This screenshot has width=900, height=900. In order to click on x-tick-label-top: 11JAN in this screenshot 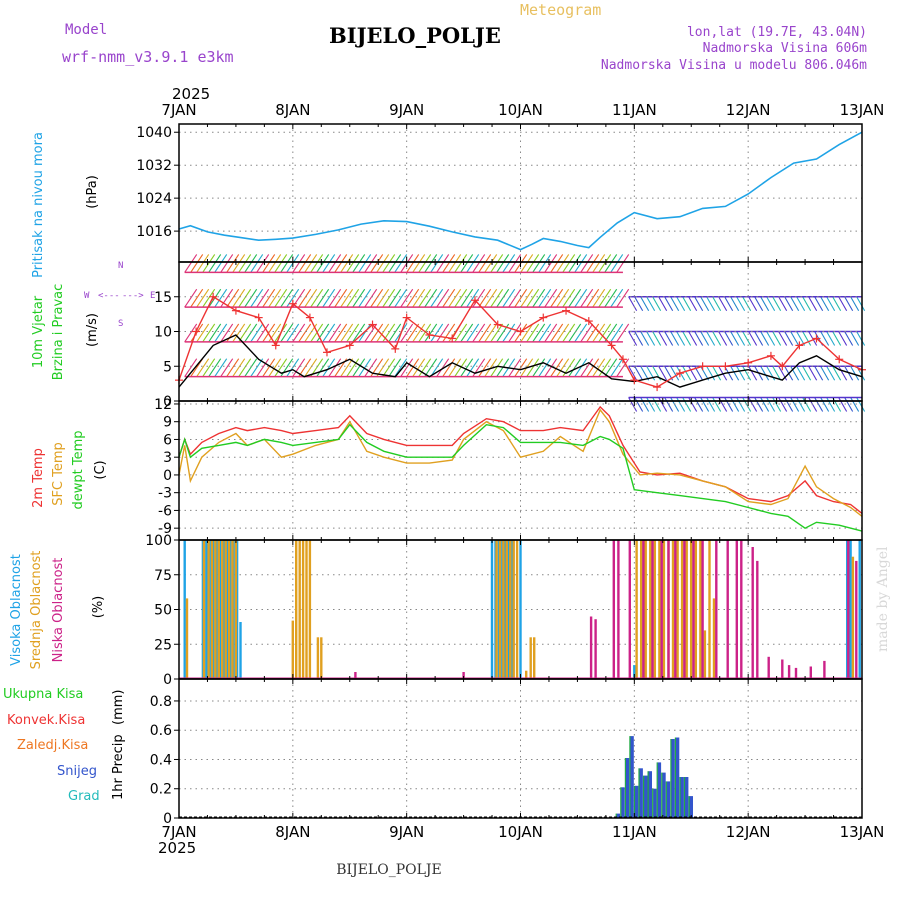, I will do `click(634, 110)`.